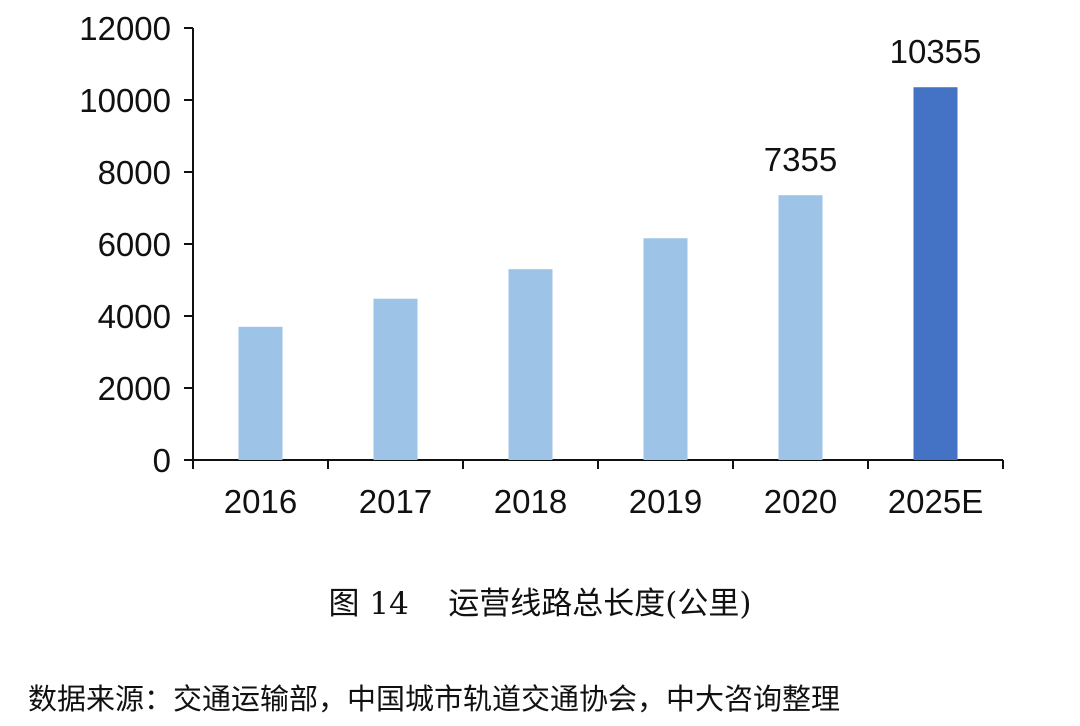 This screenshot has height=726, width=1080. Describe the element at coordinates (395, 501) in the screenshot. I see `x-tick-label: 2017` at that location.